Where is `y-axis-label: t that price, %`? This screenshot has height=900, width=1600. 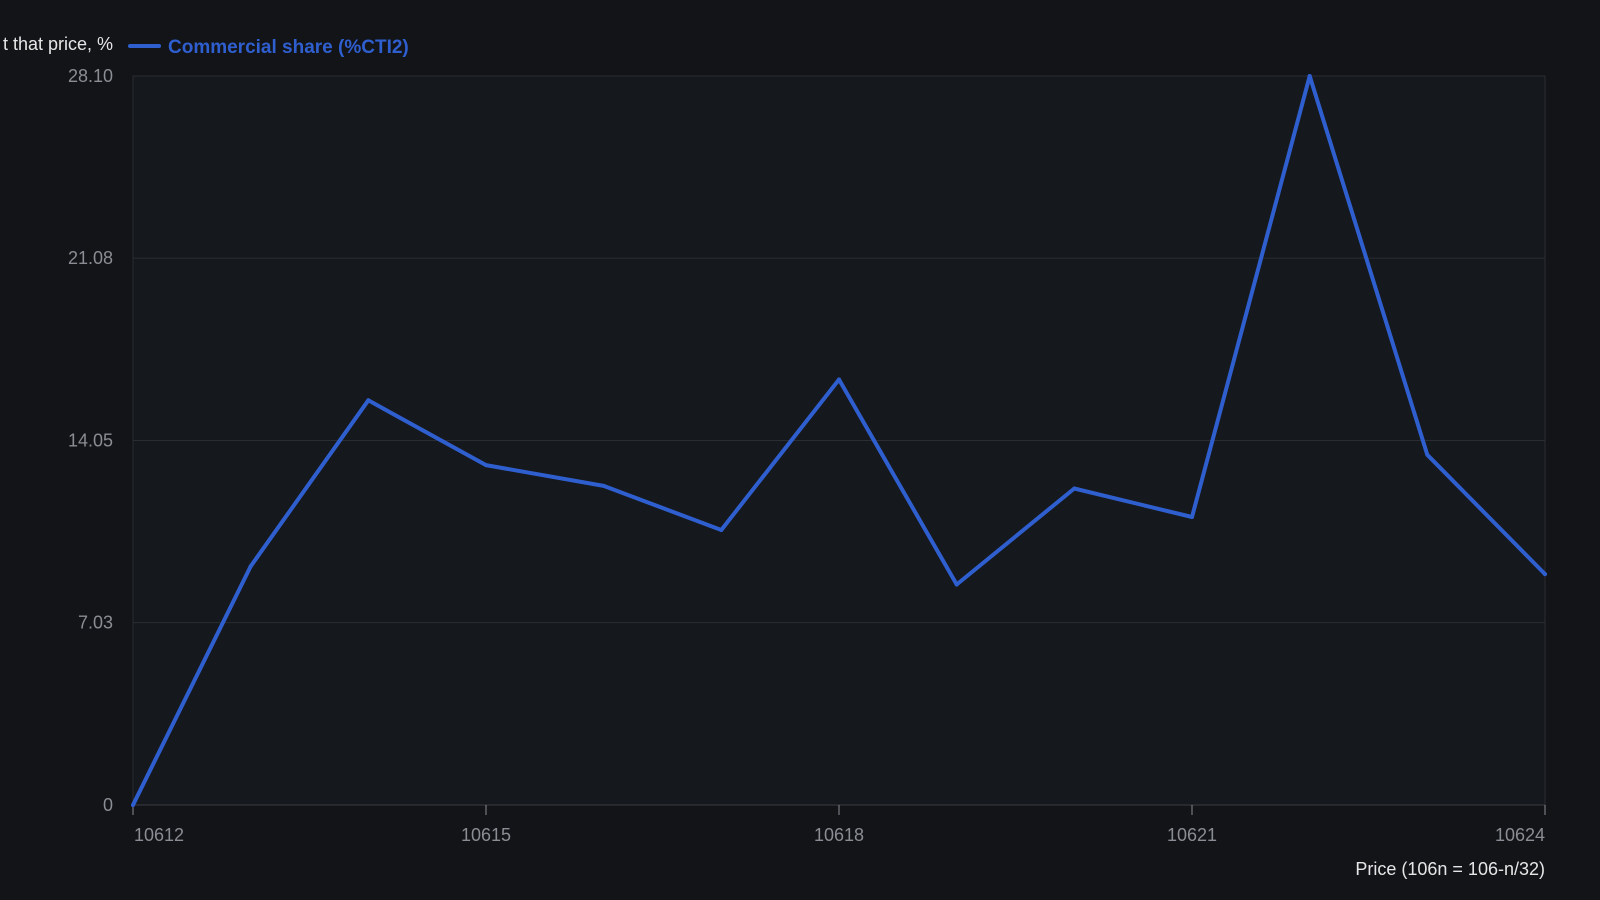 y-axis-label: t that price, % is located at coordinates (58, 44).